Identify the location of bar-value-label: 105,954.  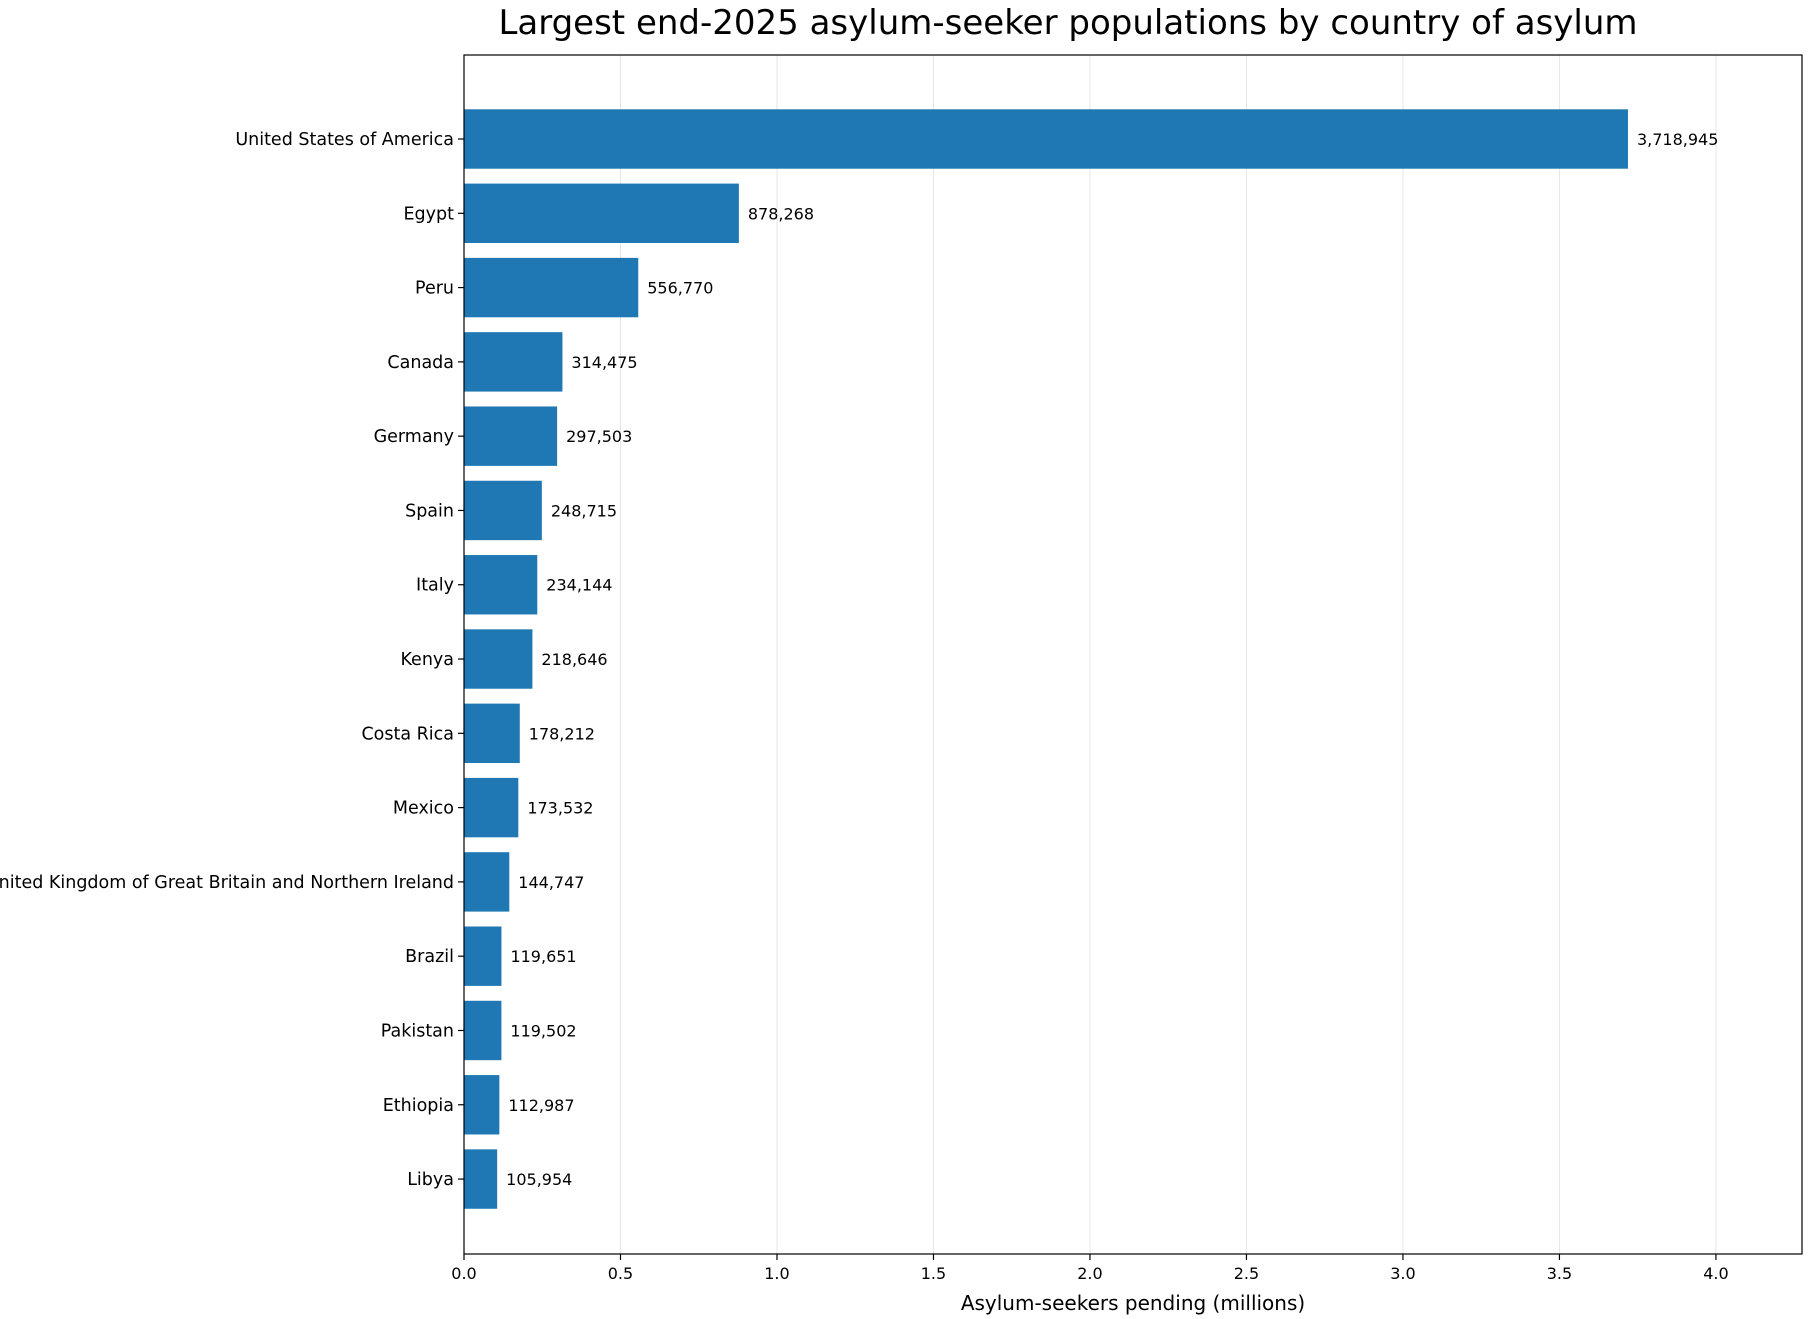
(539, 1179).